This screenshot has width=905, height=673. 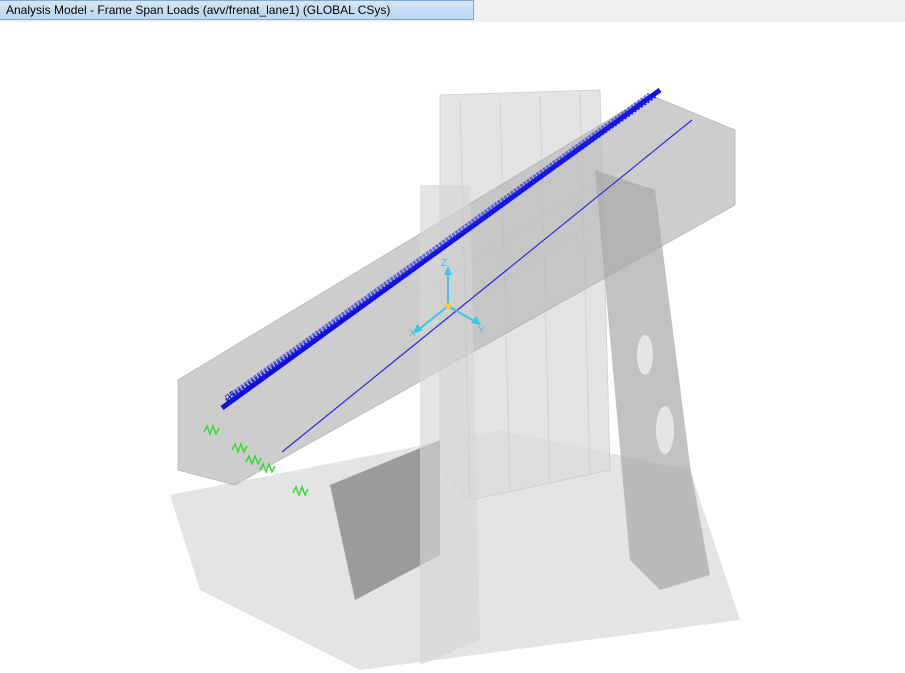 What do you see at coordinates (412, 333) in the screenshot?
I see `axis-x-label: X` at bounding box center [412, 333].